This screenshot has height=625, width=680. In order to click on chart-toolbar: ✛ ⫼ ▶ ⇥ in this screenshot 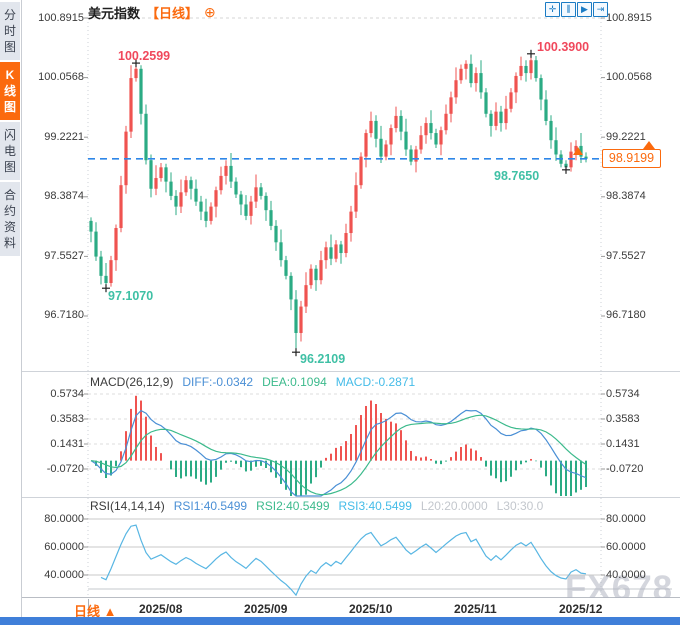, I will do `click(576, 9)`.